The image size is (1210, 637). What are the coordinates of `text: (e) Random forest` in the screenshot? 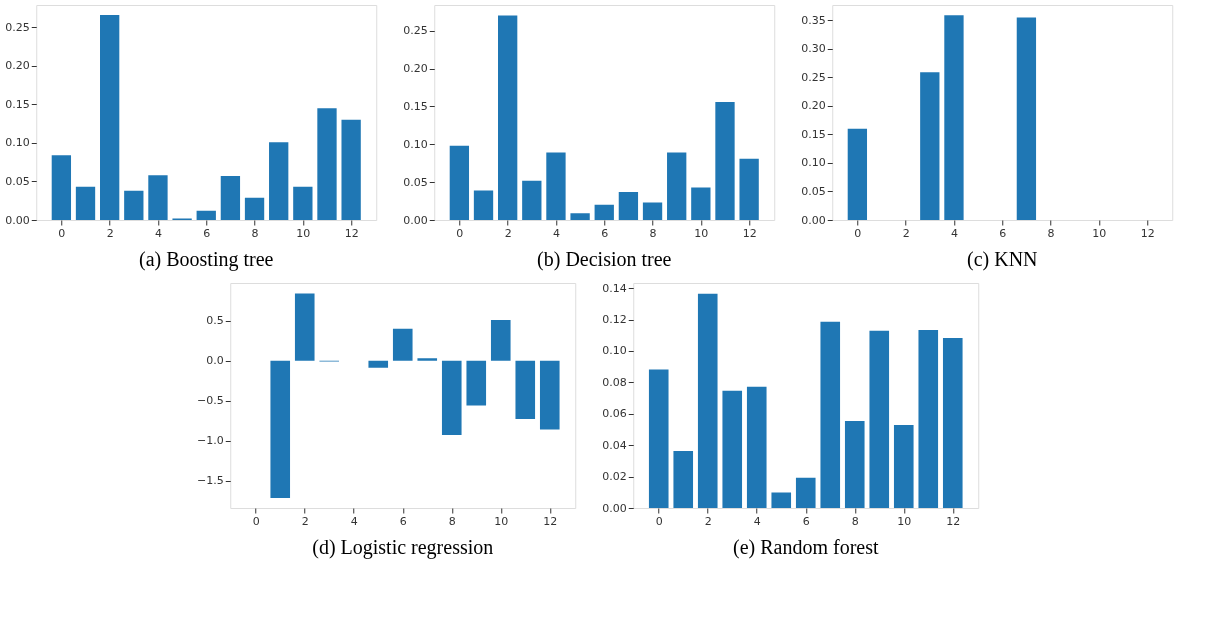 It's located at (805, 547).